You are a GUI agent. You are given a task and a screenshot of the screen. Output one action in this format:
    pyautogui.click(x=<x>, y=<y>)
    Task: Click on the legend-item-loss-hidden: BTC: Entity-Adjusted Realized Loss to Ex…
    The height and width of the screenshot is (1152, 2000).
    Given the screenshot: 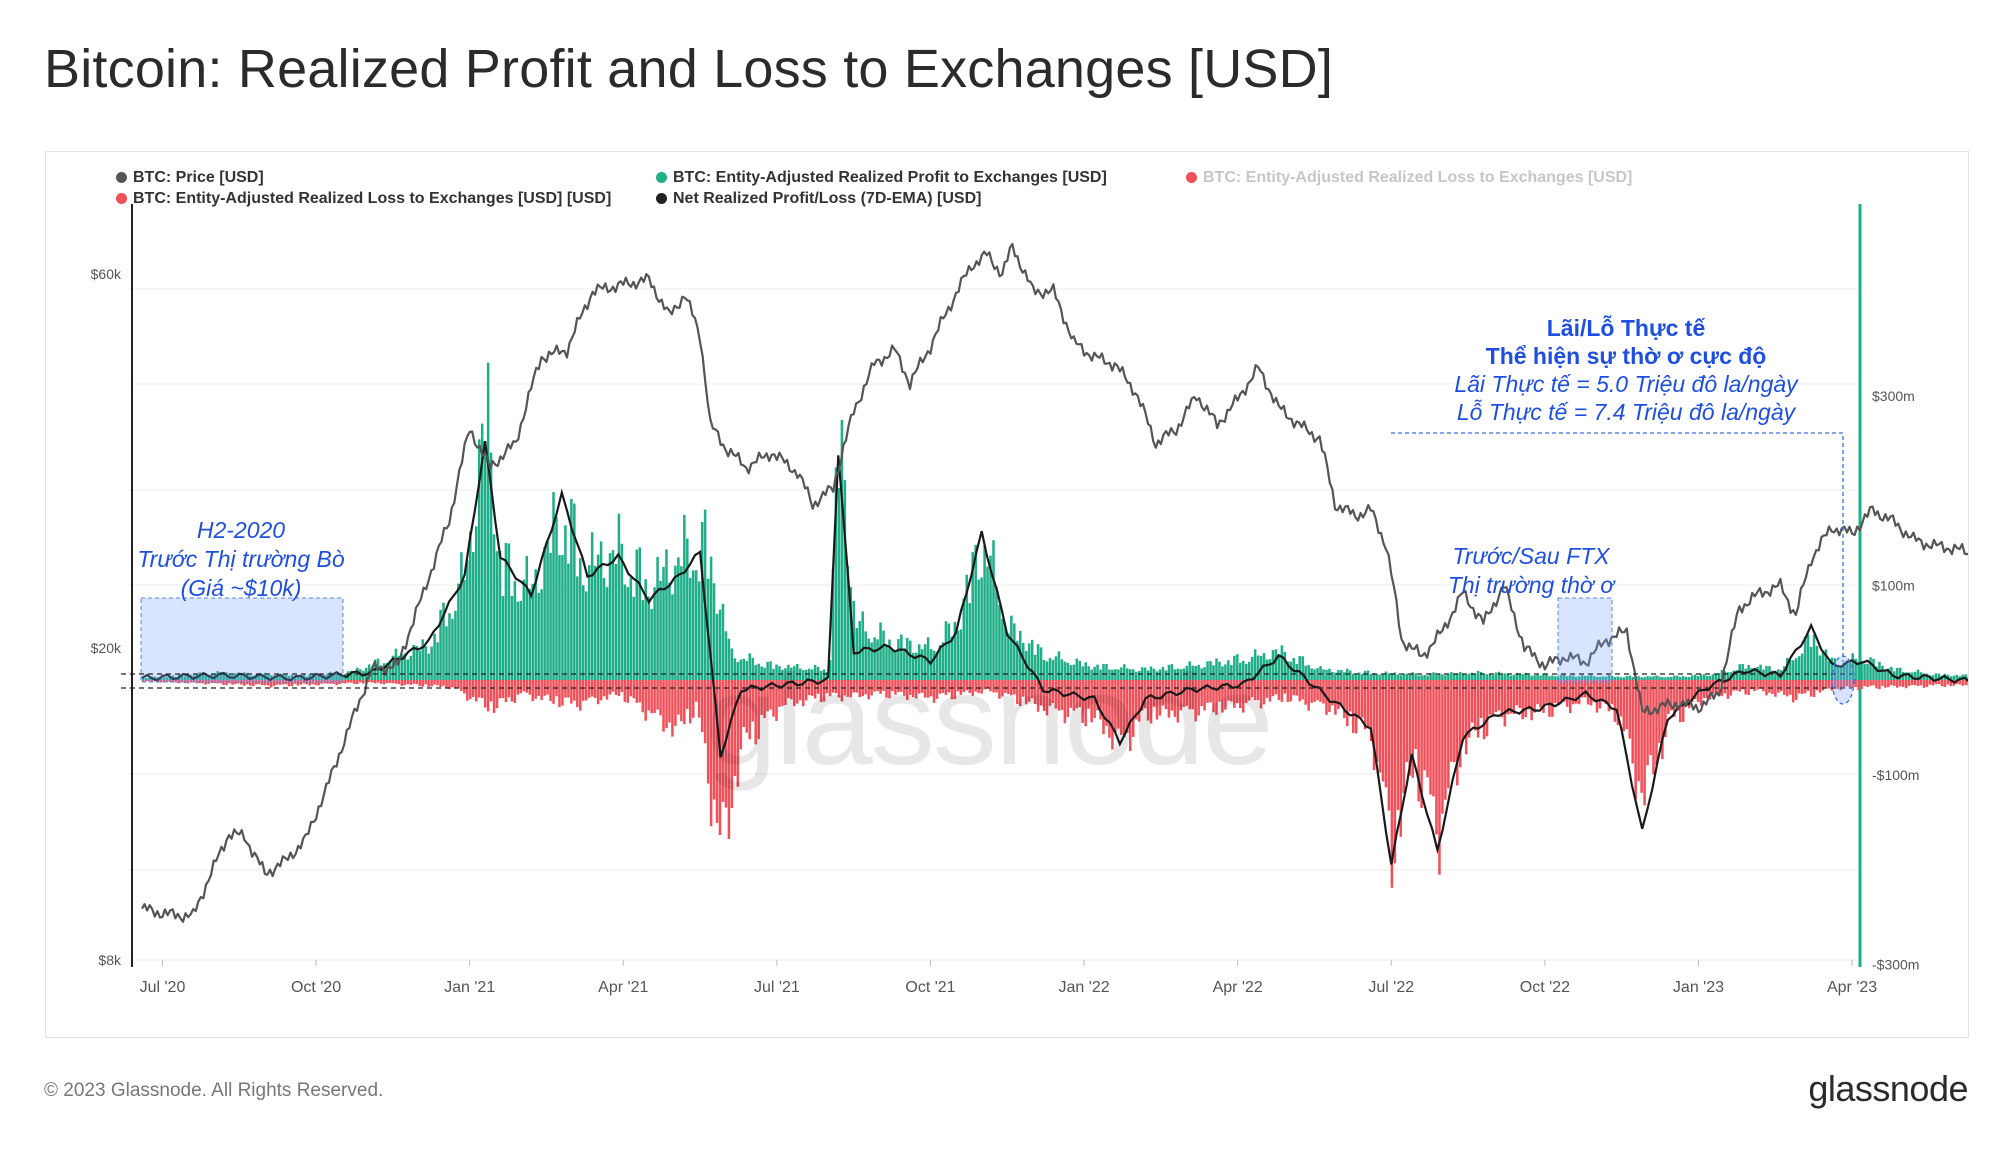 What is the action you would take?
    pyautogui.click(x=1409, y=178)
    